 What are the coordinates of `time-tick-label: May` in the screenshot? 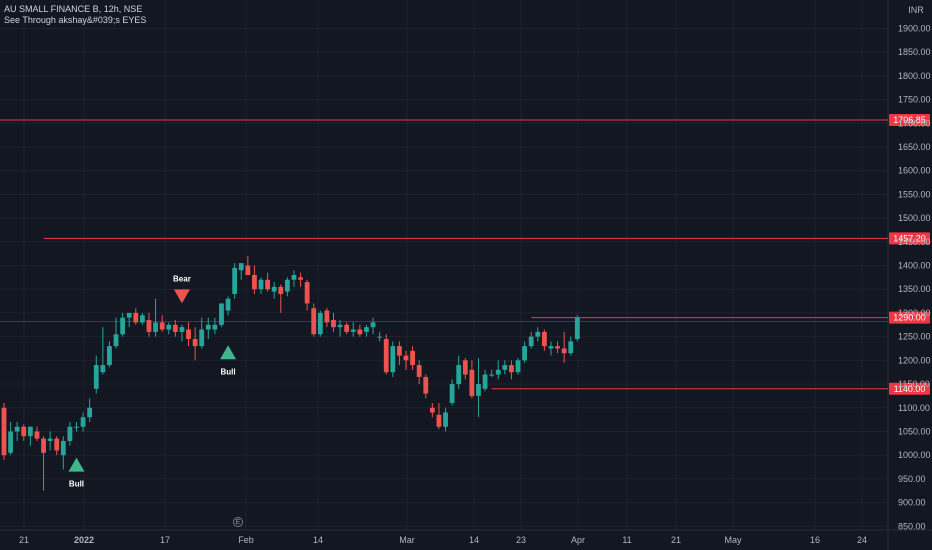 It's located at (733, 540).